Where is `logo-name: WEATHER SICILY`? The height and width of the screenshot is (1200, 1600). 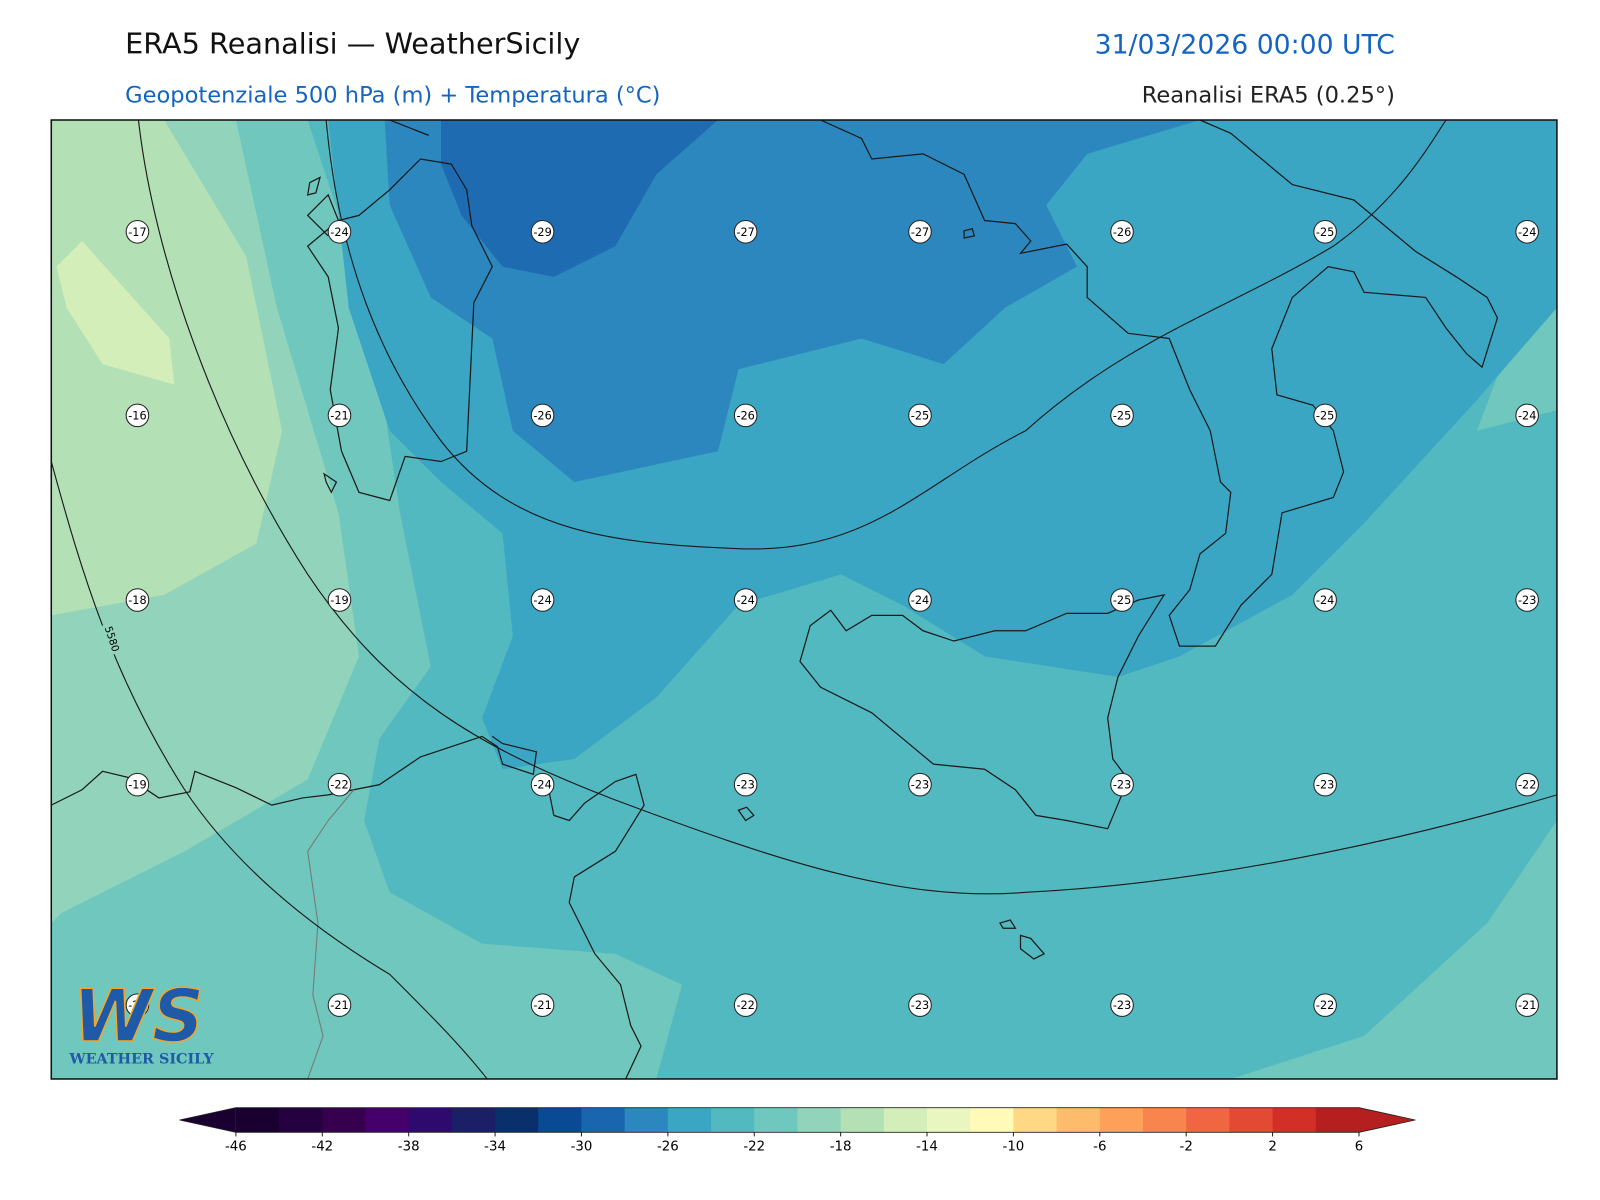
logo-name: WEATHER SICILY is located at coordinates (142, 1060).